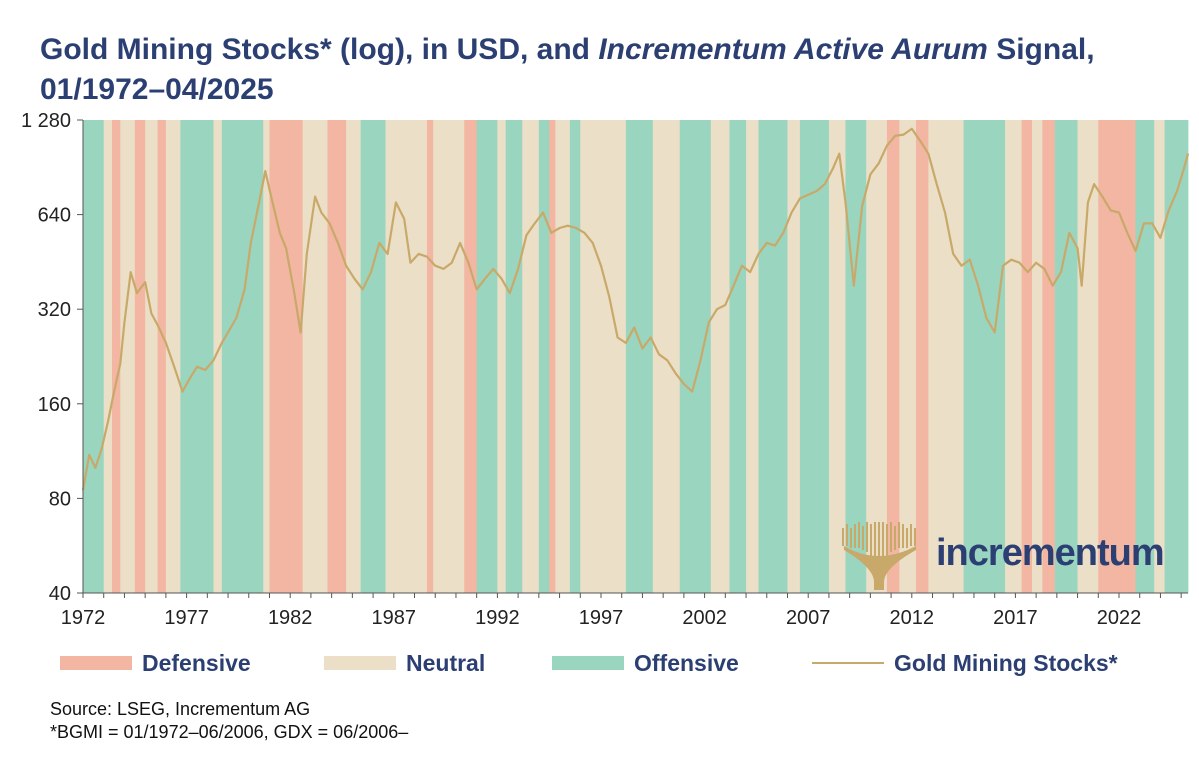  What do you see at coordinates (497, 618) in the screenshot?
I see `x-tick-label: 1992` at bounding box center [497, 618].